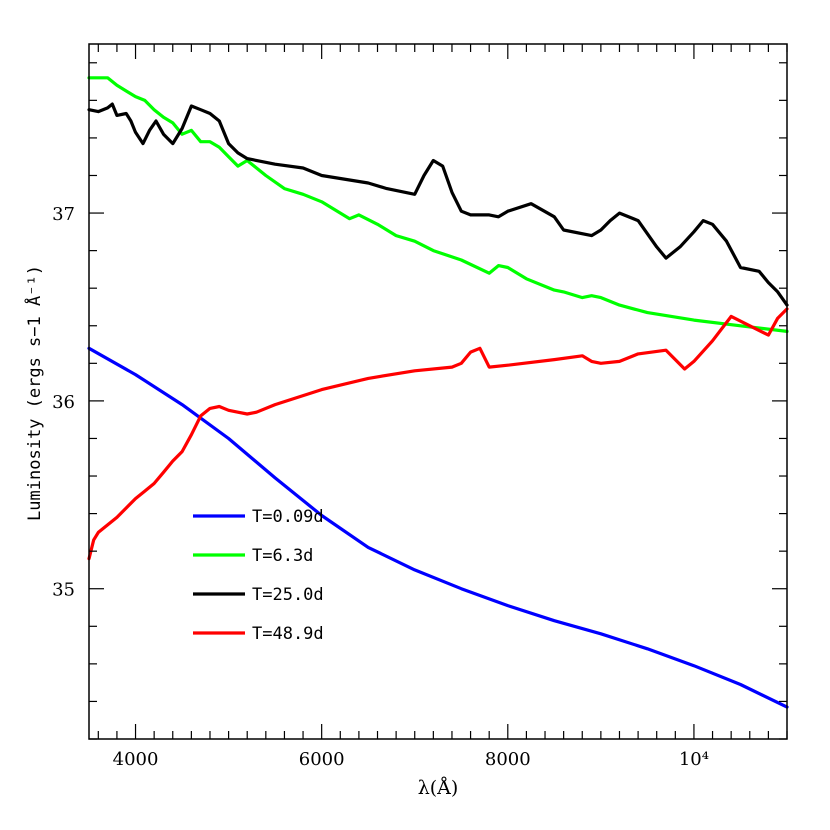 This screenshot has height=830, width=830. I want to click on y-tick-label: 36, so click(63, 402).